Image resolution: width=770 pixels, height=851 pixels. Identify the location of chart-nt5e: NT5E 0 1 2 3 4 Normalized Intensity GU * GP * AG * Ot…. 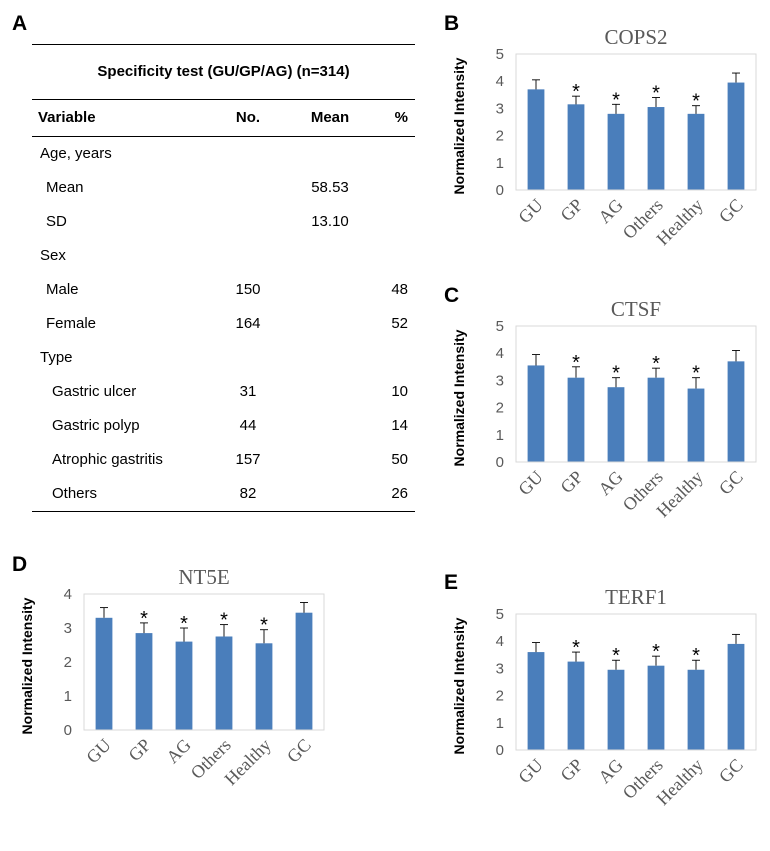
(171, 698).